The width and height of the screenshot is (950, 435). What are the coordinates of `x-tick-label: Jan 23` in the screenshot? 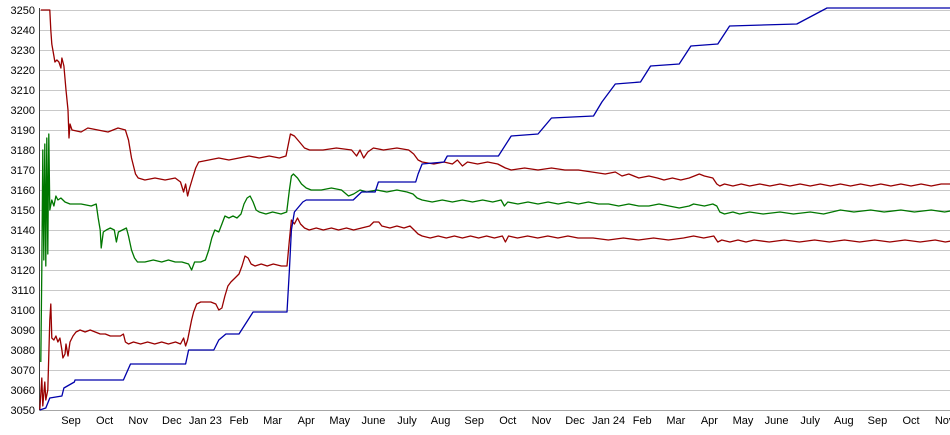 It's located at (205, 421).